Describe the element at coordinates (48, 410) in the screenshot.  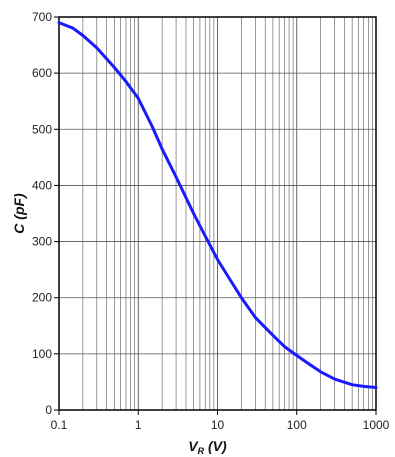
I see `y-tick-label: 0` at that location.